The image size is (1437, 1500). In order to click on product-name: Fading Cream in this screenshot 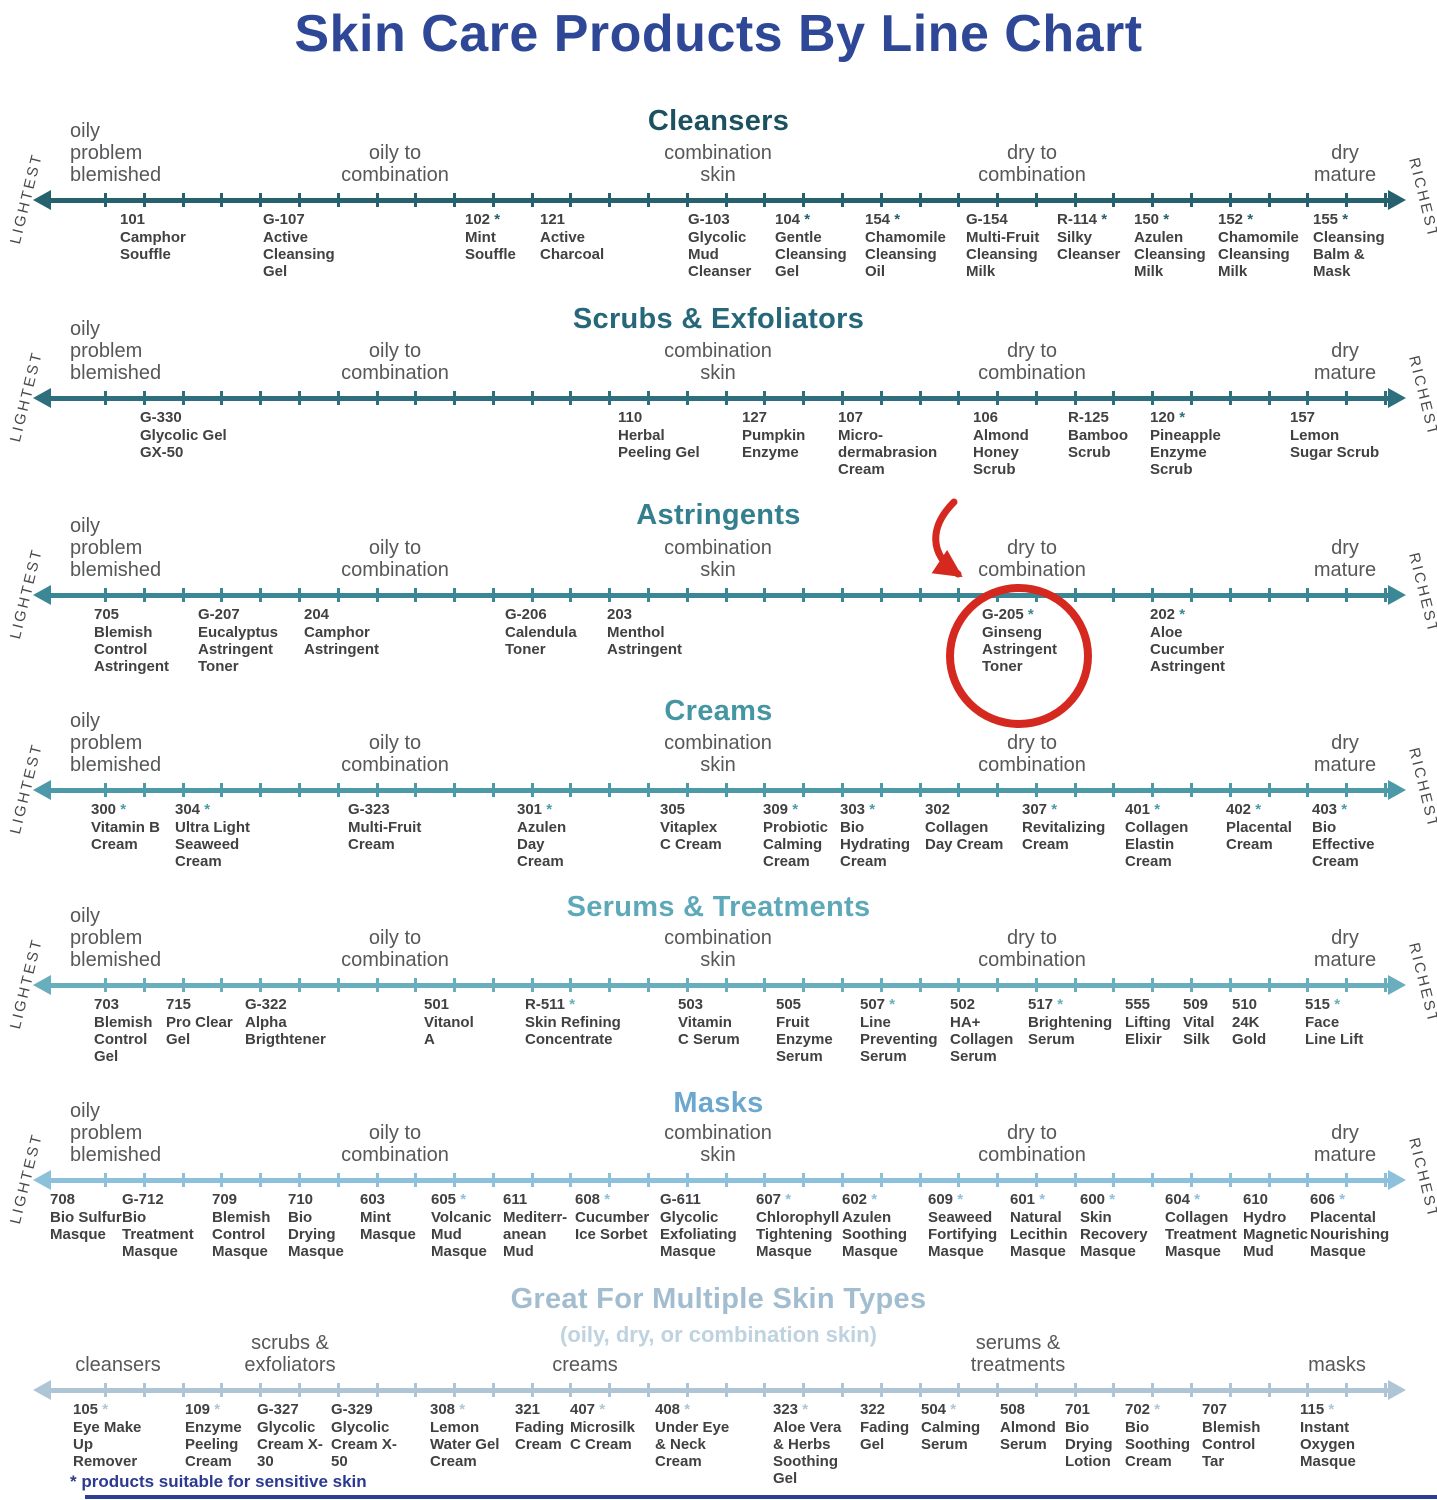, I will do `click(540, 1436)`.